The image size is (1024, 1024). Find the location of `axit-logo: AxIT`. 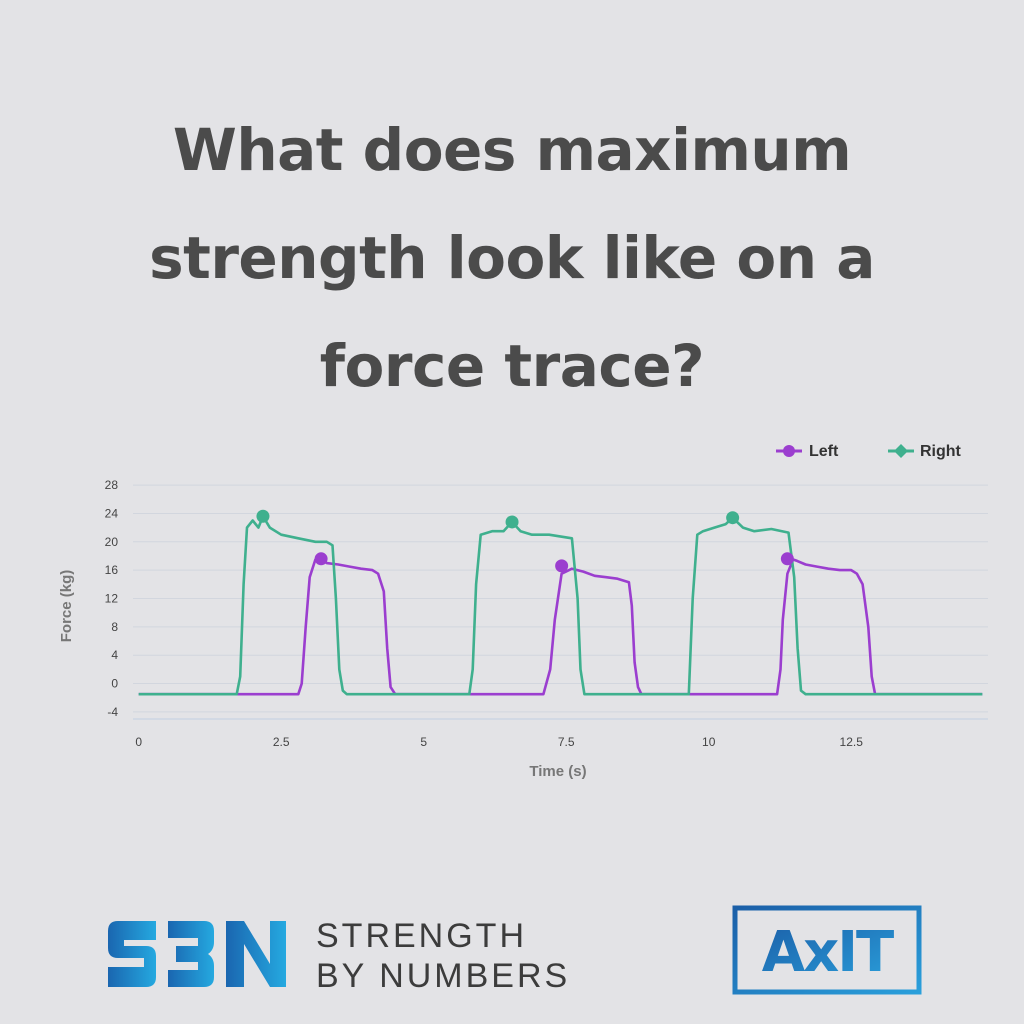

axit-logo: AxIT is located at coordinates (827, 950).